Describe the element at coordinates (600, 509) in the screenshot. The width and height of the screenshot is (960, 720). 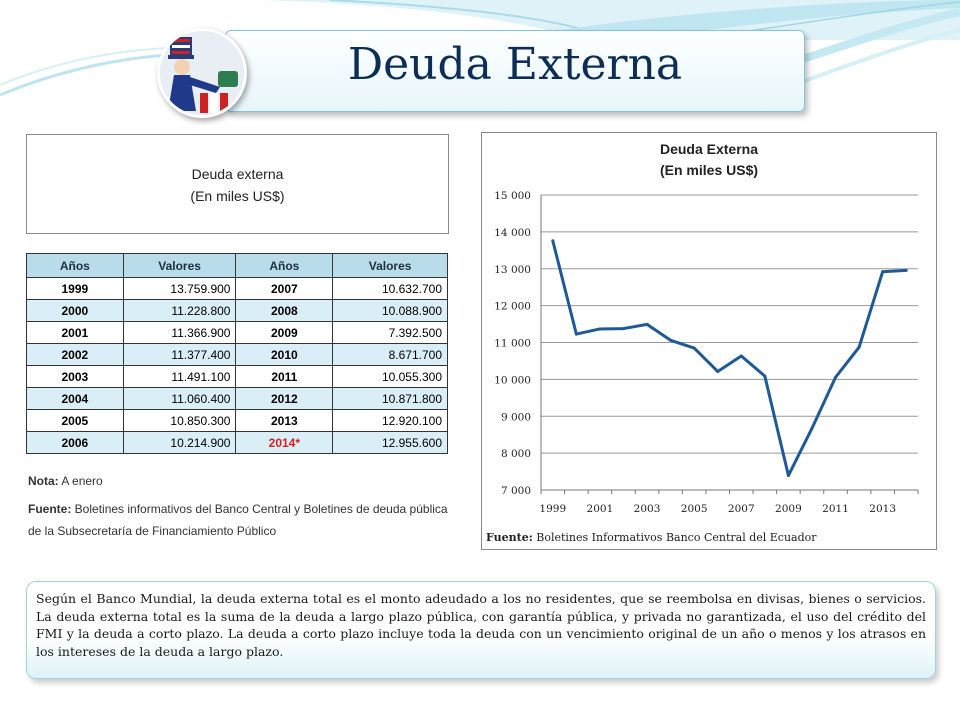
I see `x-tick-label: 2001` at that location.